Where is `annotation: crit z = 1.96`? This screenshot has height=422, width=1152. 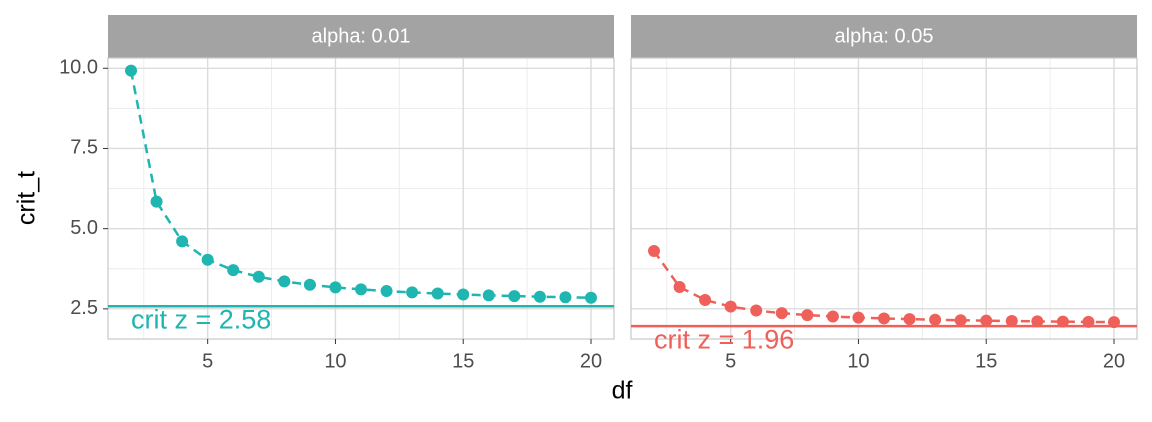
annotation: crit z = 1.96 is located at coordinates (724, 339).